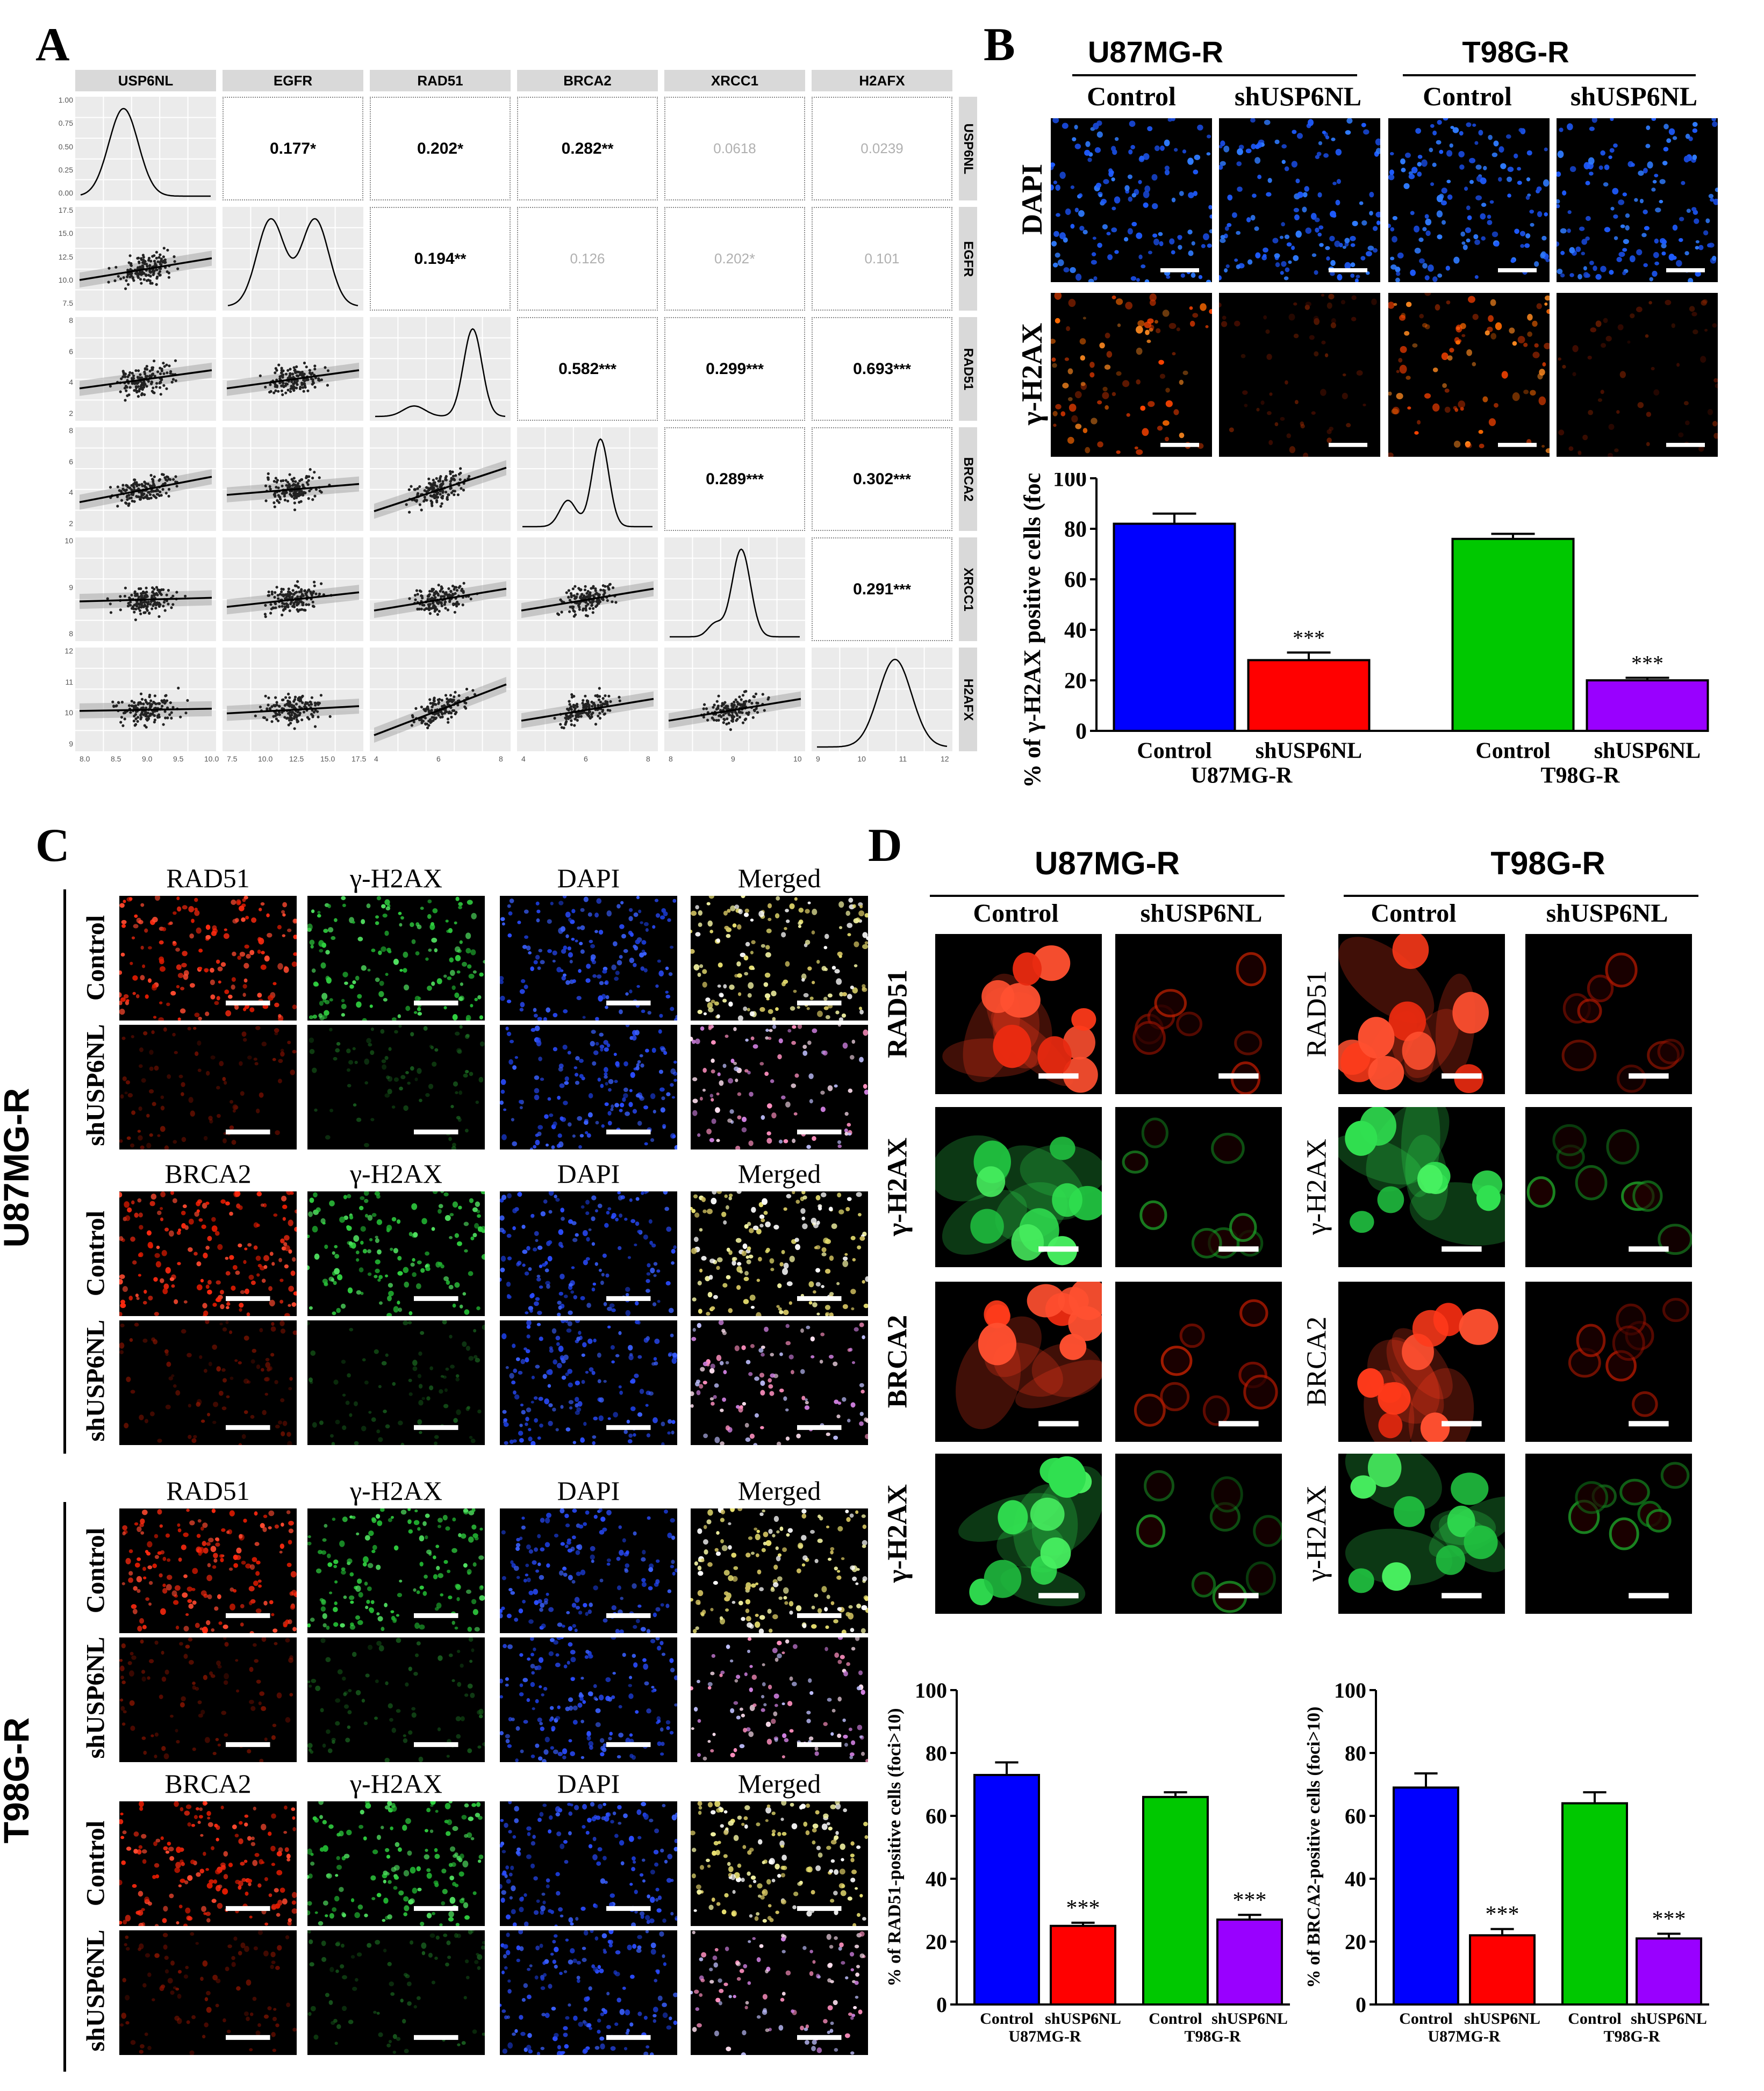 Image resolution: width=1764 pixels, height=2091 pixels. What do you see at coordinates (1512, 750) in the screenshot?
I see `category-label: Control` at bounding box center [1512, 750].